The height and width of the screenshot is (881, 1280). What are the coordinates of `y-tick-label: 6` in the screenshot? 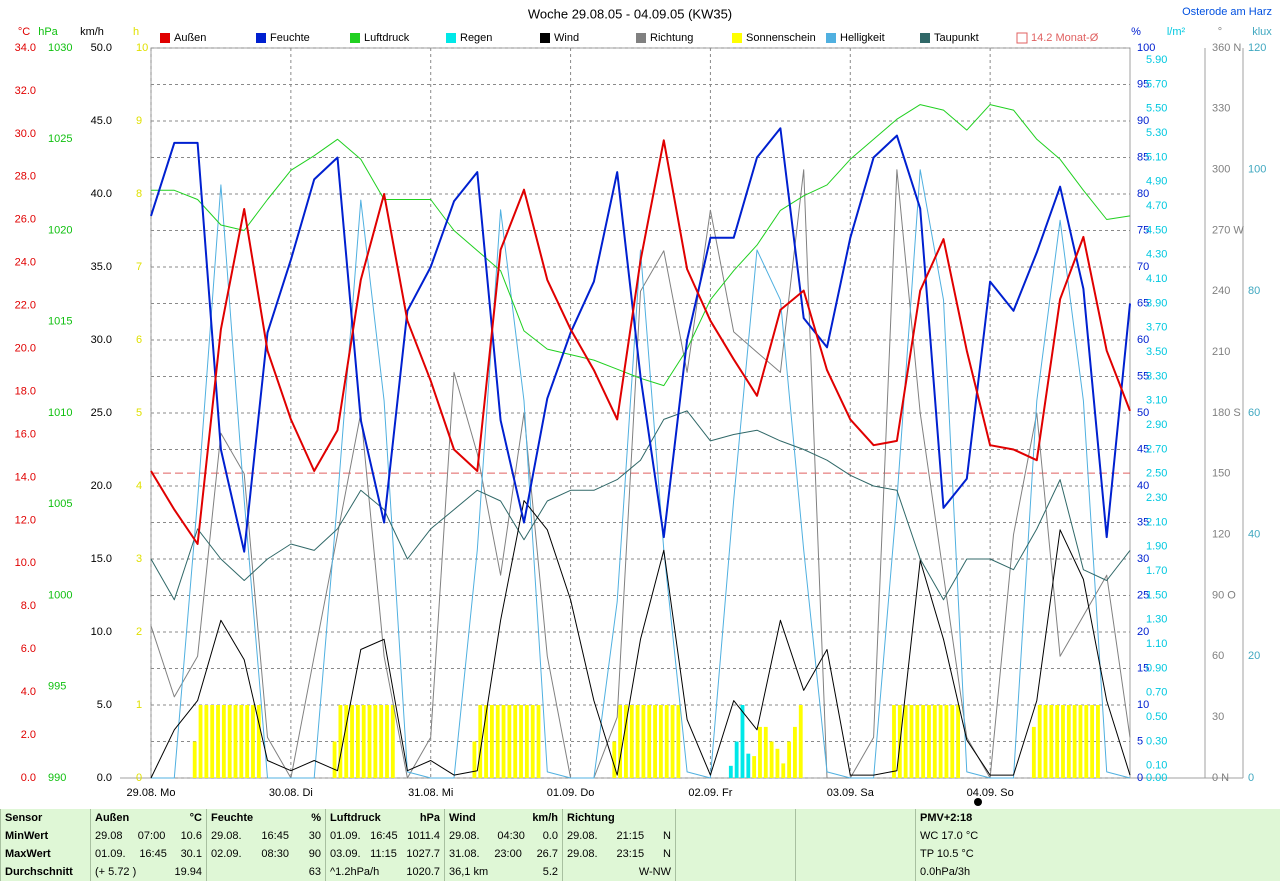 It's located at (139, 340).